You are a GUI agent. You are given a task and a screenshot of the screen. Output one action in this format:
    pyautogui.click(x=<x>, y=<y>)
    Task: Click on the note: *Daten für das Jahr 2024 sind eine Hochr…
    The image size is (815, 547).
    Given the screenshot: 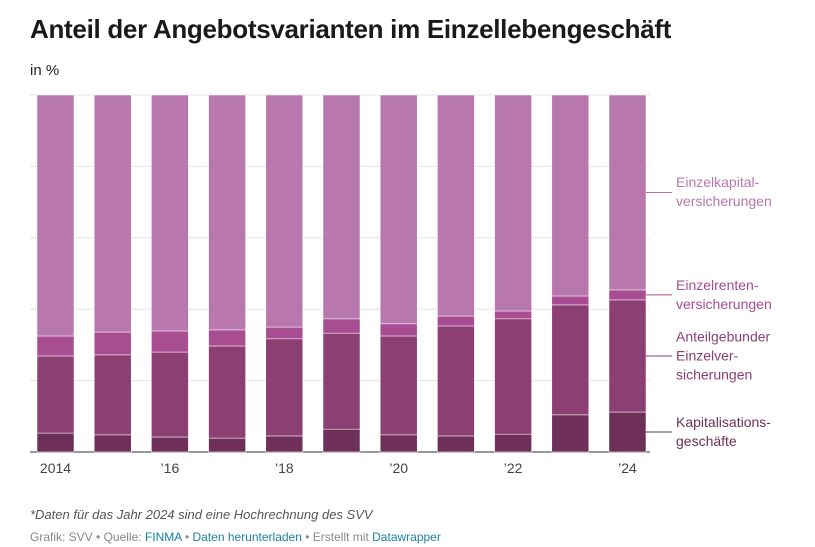 What is the action you would take?
    pyautogui.click(x=201, y=514)
    